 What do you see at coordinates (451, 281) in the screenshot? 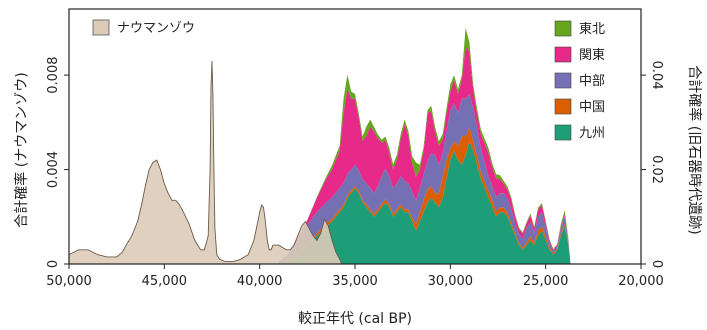
I see `x-tick-label: 30,000` at bounding box center [451, 281].